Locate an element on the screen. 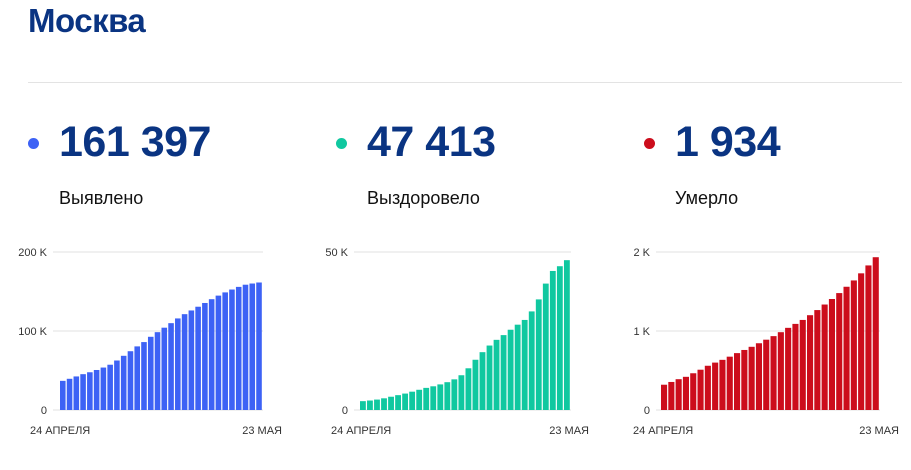 Image resolution: width=911 pixels, height=470 pixels. confirmed-x-end-label: 23 МАЯ is located at coordinates (262, 431).